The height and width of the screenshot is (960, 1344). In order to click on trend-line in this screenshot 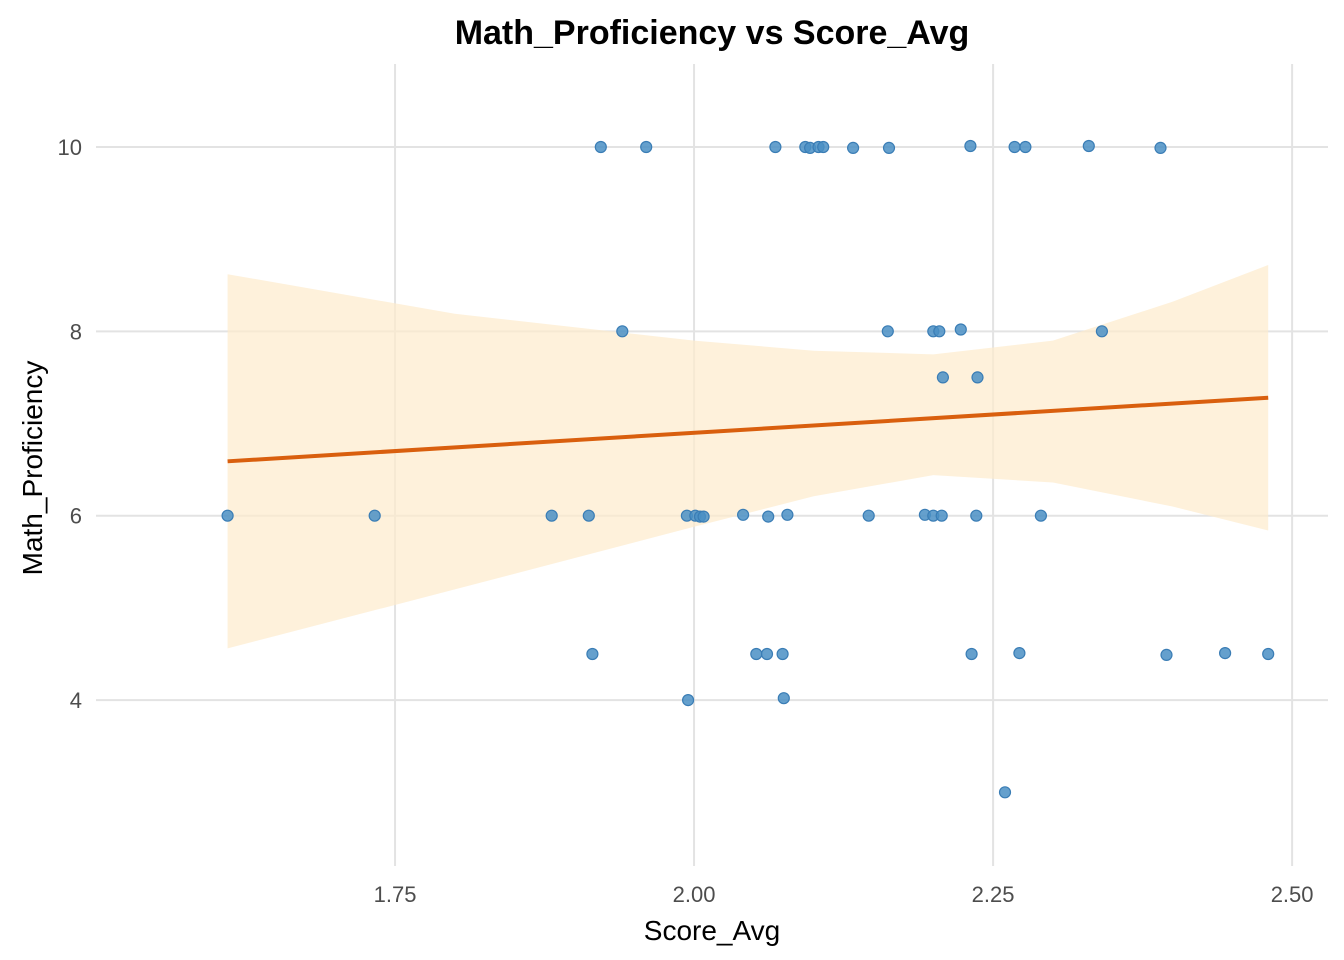, I will do `click(748, 429)`.